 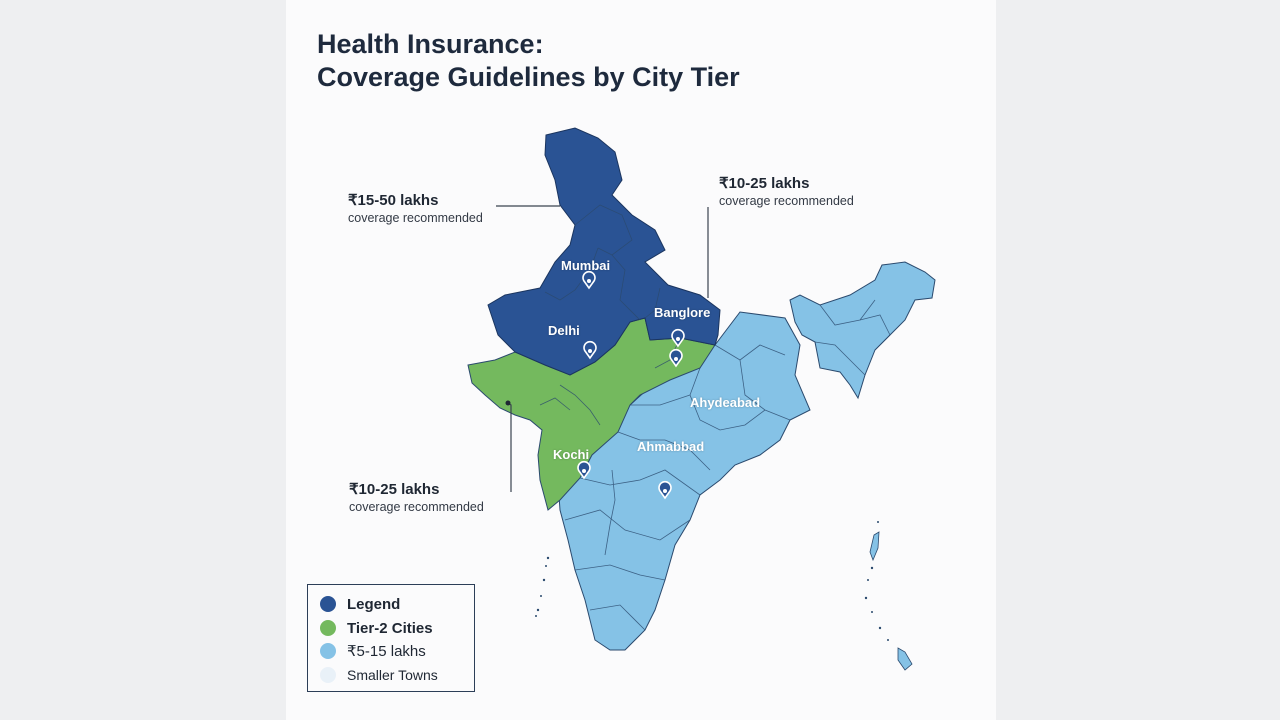 What do you see at coordinates (665, 490) in the screenshot?
I see `pin-ahmabbad` at bounding box center [665, 490].